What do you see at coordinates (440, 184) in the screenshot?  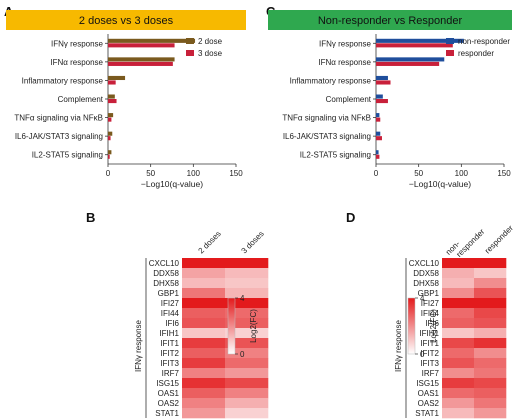 I see `x-axis-label: −Log10(q-value)` at bounding box center [440, 184].